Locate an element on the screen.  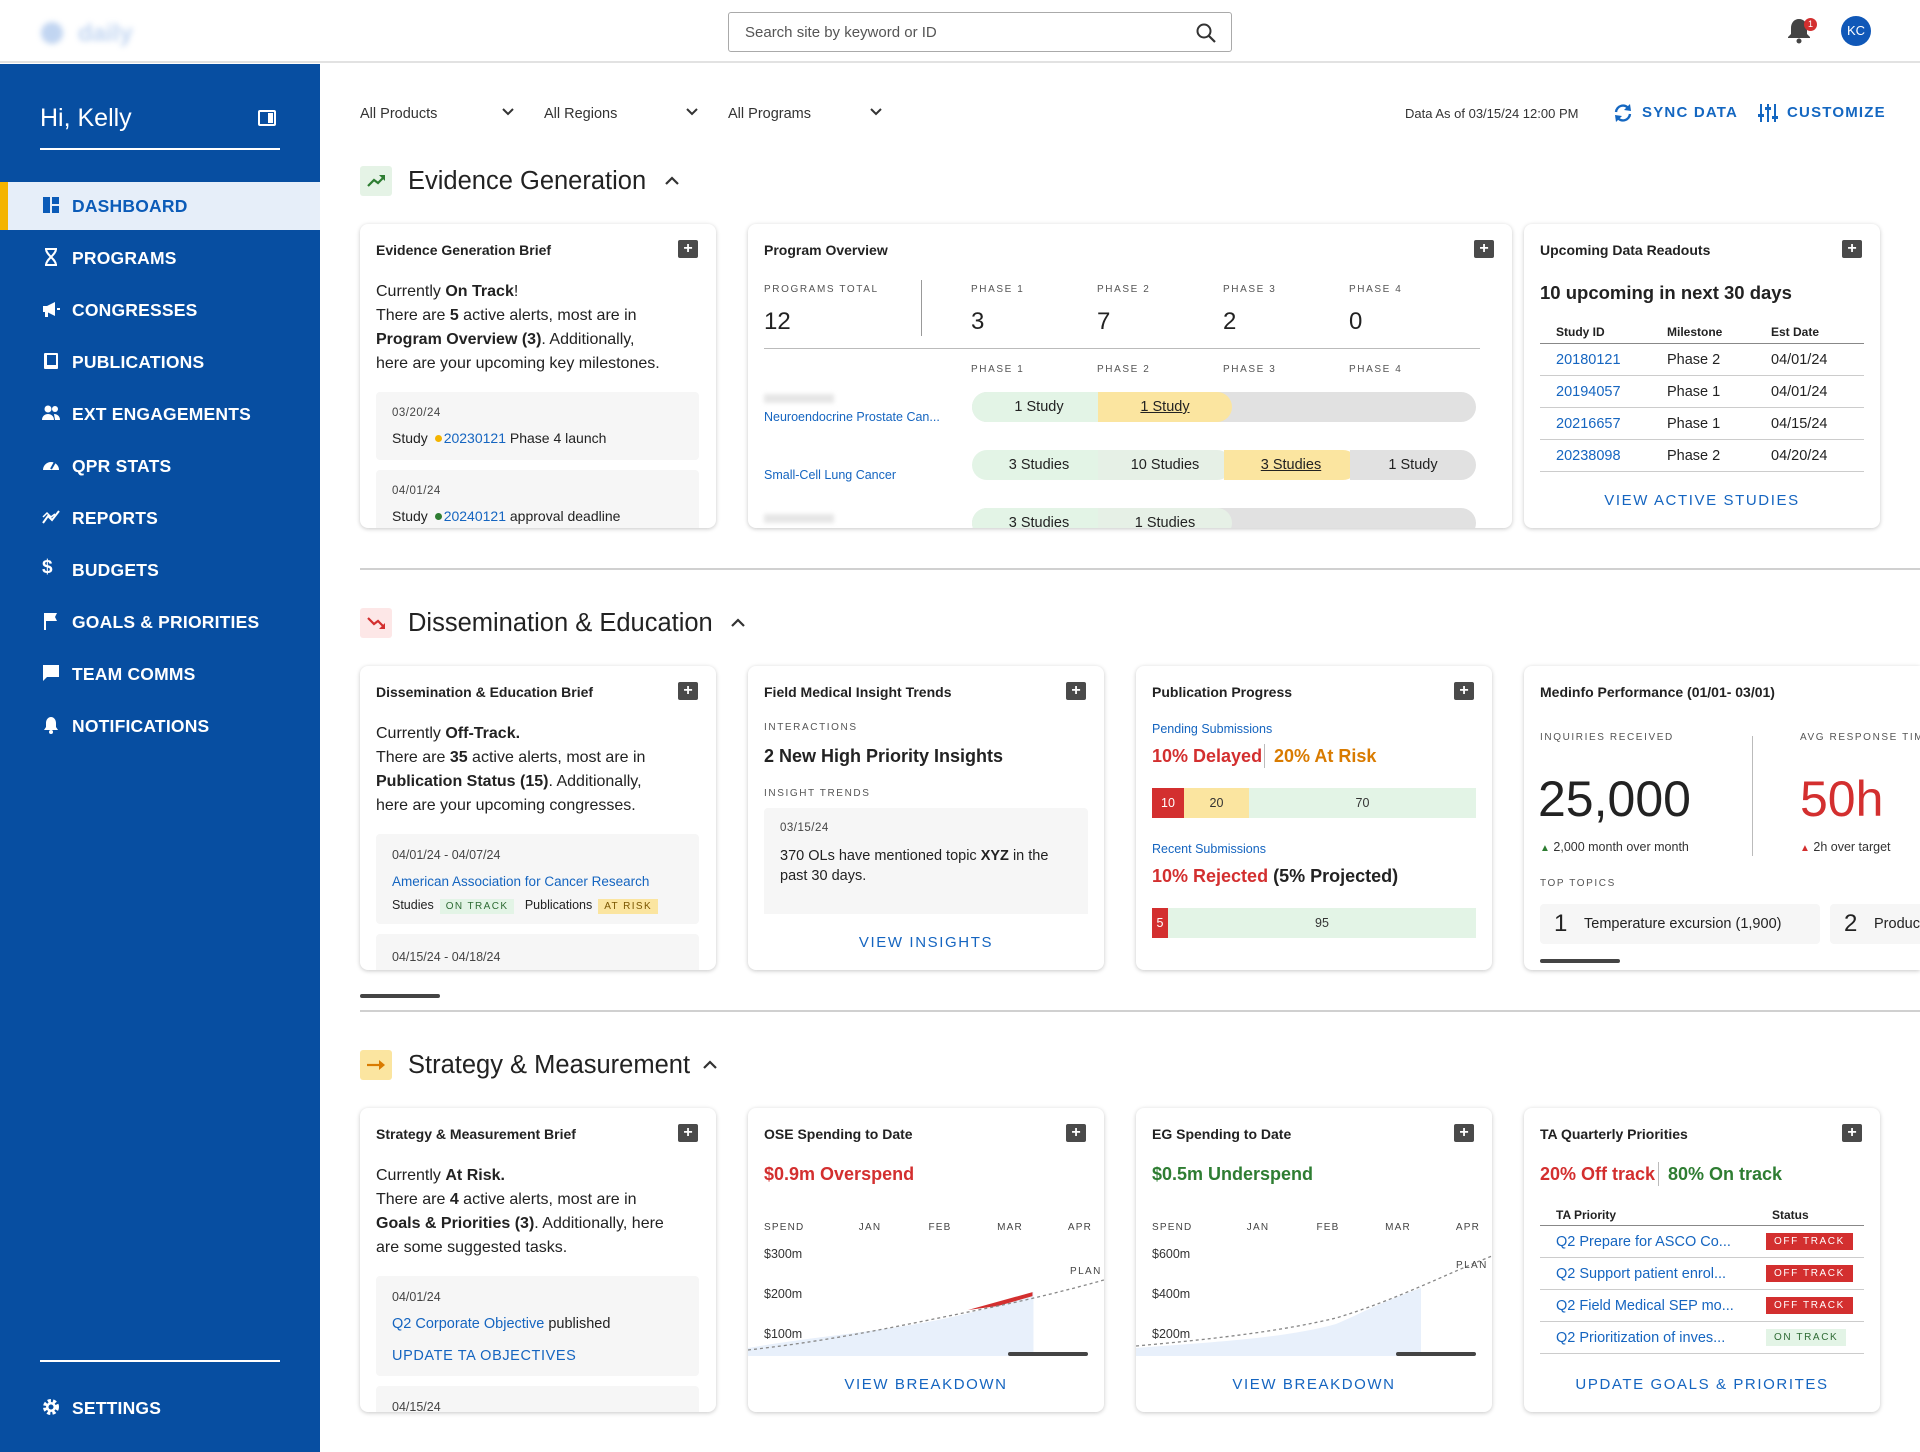
search-input: Search site by keyword or ID is located at coordinates (980, 32).